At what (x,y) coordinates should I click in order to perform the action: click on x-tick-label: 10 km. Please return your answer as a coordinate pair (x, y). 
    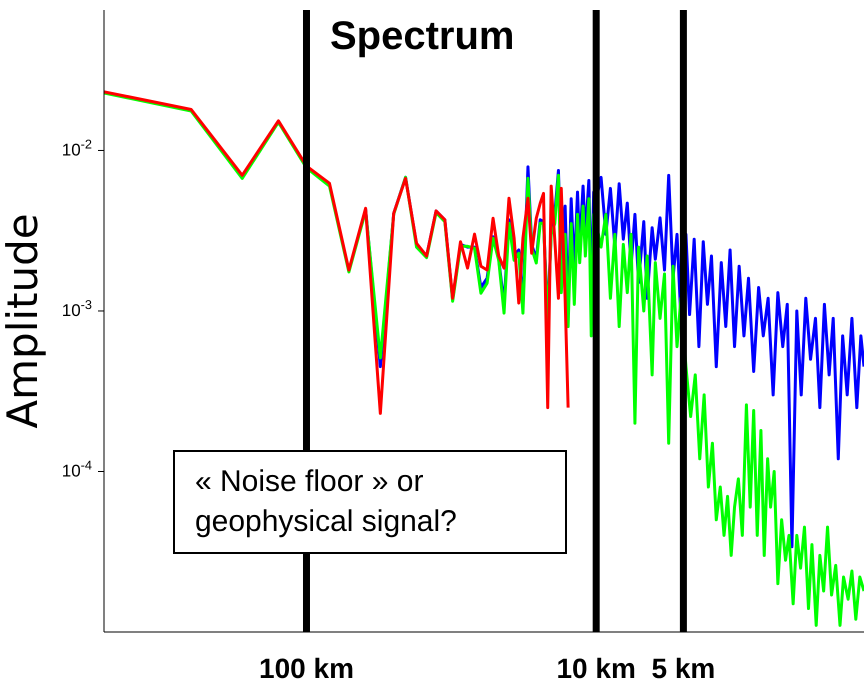
    Looking at the image, I should click on (596, 668).